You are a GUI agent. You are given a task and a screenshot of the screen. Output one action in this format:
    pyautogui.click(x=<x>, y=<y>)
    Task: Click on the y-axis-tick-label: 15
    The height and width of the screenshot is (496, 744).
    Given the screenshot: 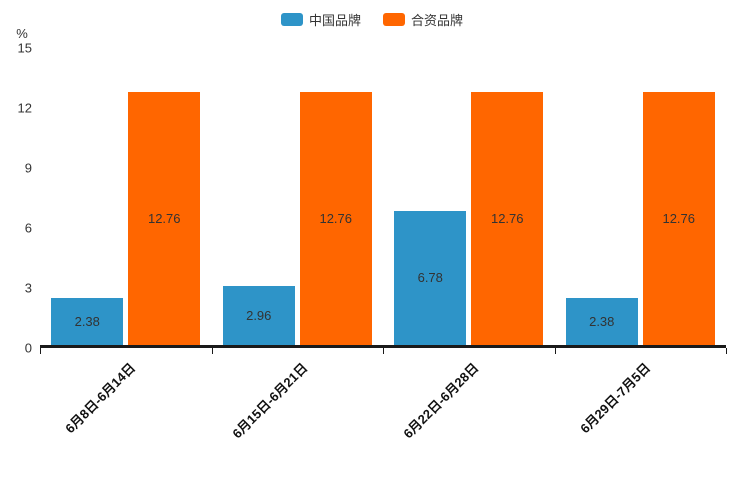 What is the action you would take?
    pyautogui.click(x=24, y=48)
    